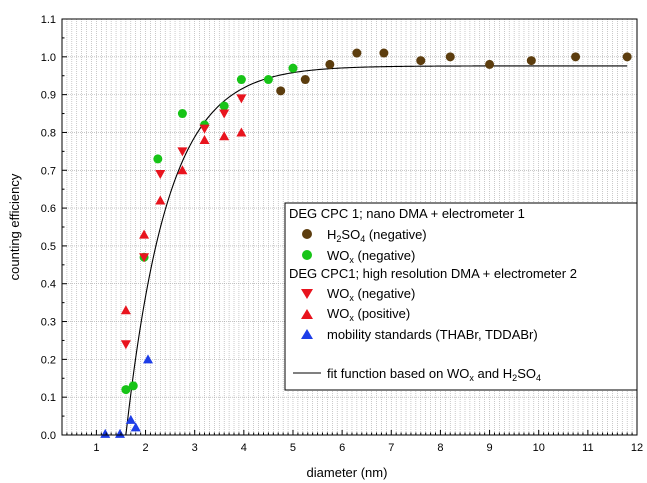 The height and width of the screenshot is (483, 647). I want to click on y-tick-label: 0.0, so click(48, 436).